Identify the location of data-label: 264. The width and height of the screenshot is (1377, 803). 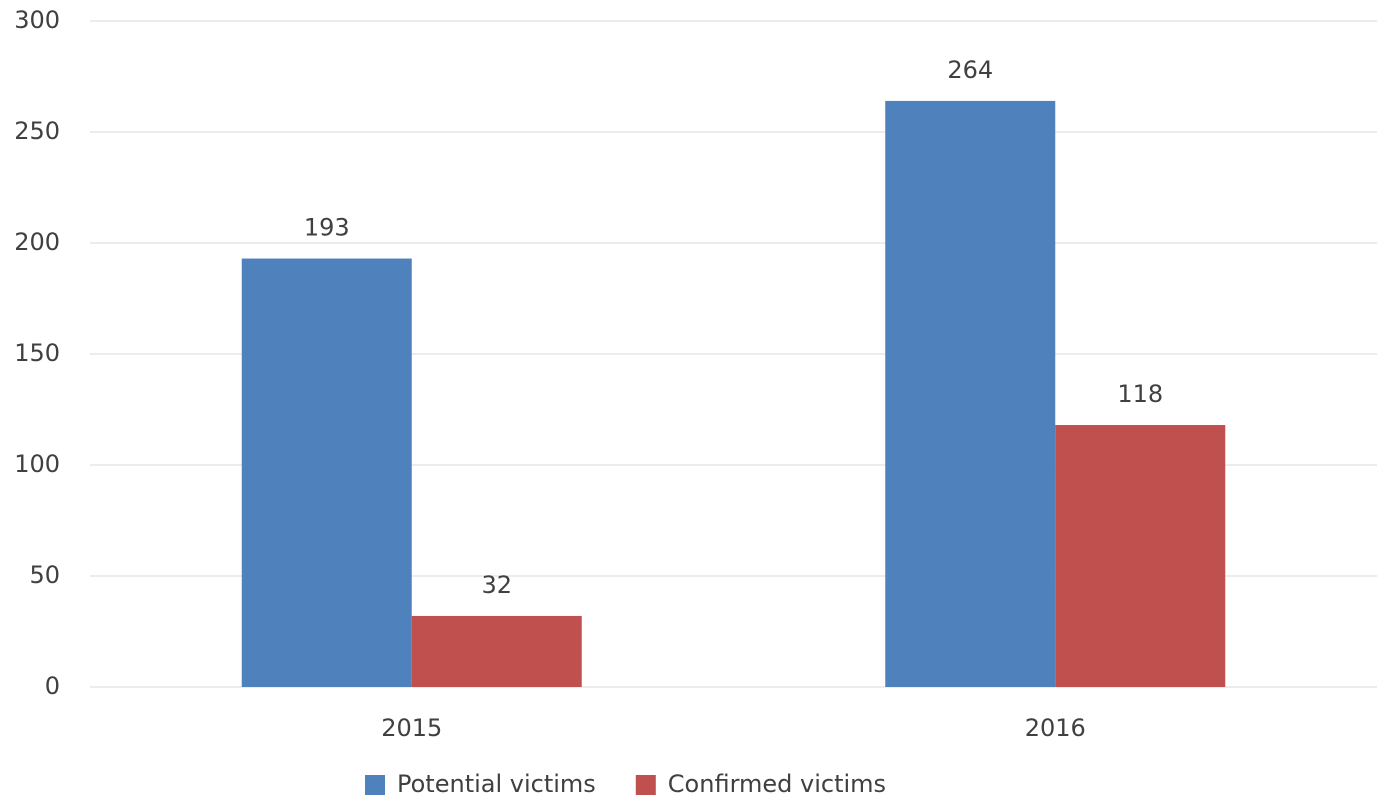
(970, 70).